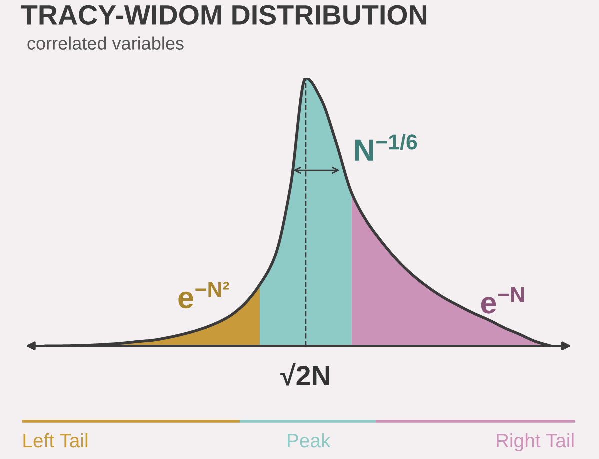  Describe the element at coordinates (502, 301) in the screenshot. I see `annotation: e$^{−N}$` at that location.